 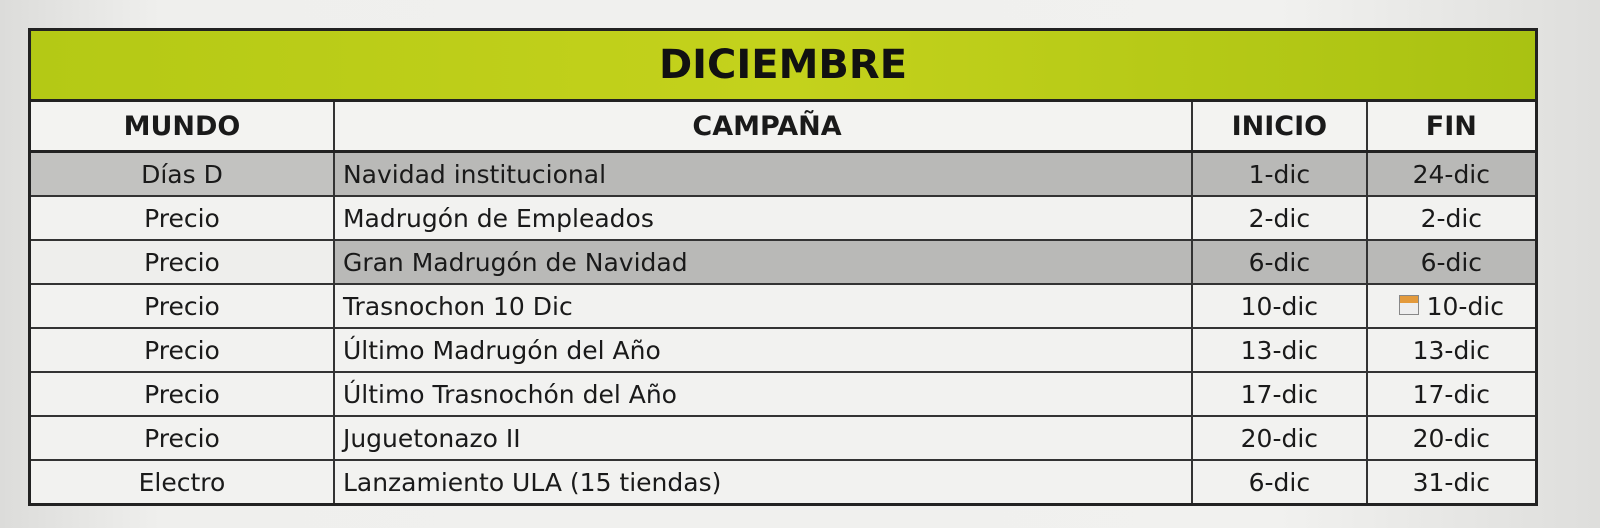 I want to click on cell-inicio: 10-dic, so click(x=1279, y=306).